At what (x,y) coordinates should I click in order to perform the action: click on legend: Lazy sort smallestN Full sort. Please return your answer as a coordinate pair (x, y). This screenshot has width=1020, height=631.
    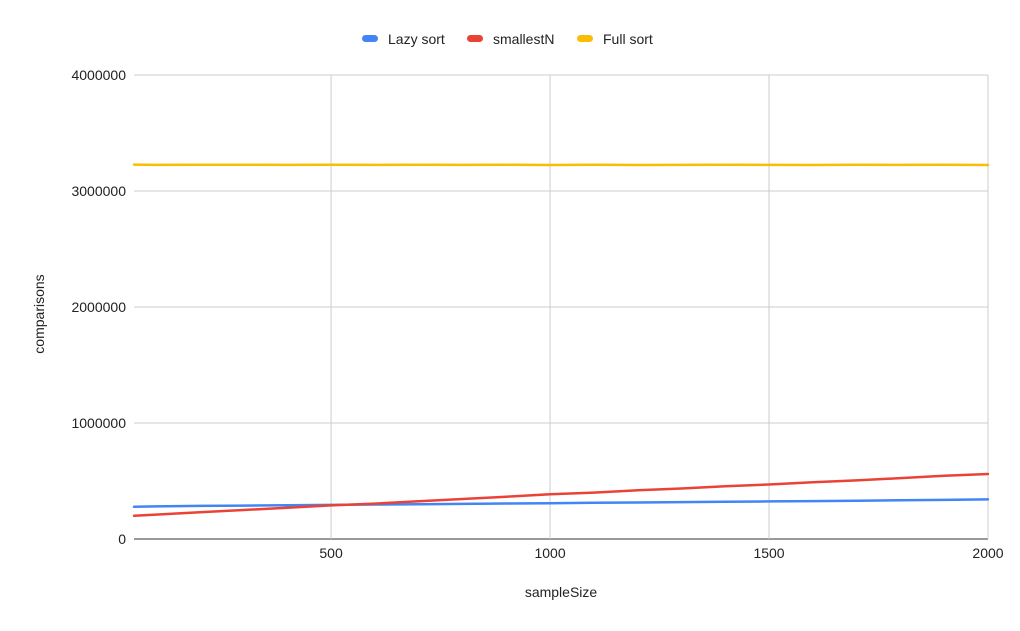
    Looking at the image, I should click on (507, 39).